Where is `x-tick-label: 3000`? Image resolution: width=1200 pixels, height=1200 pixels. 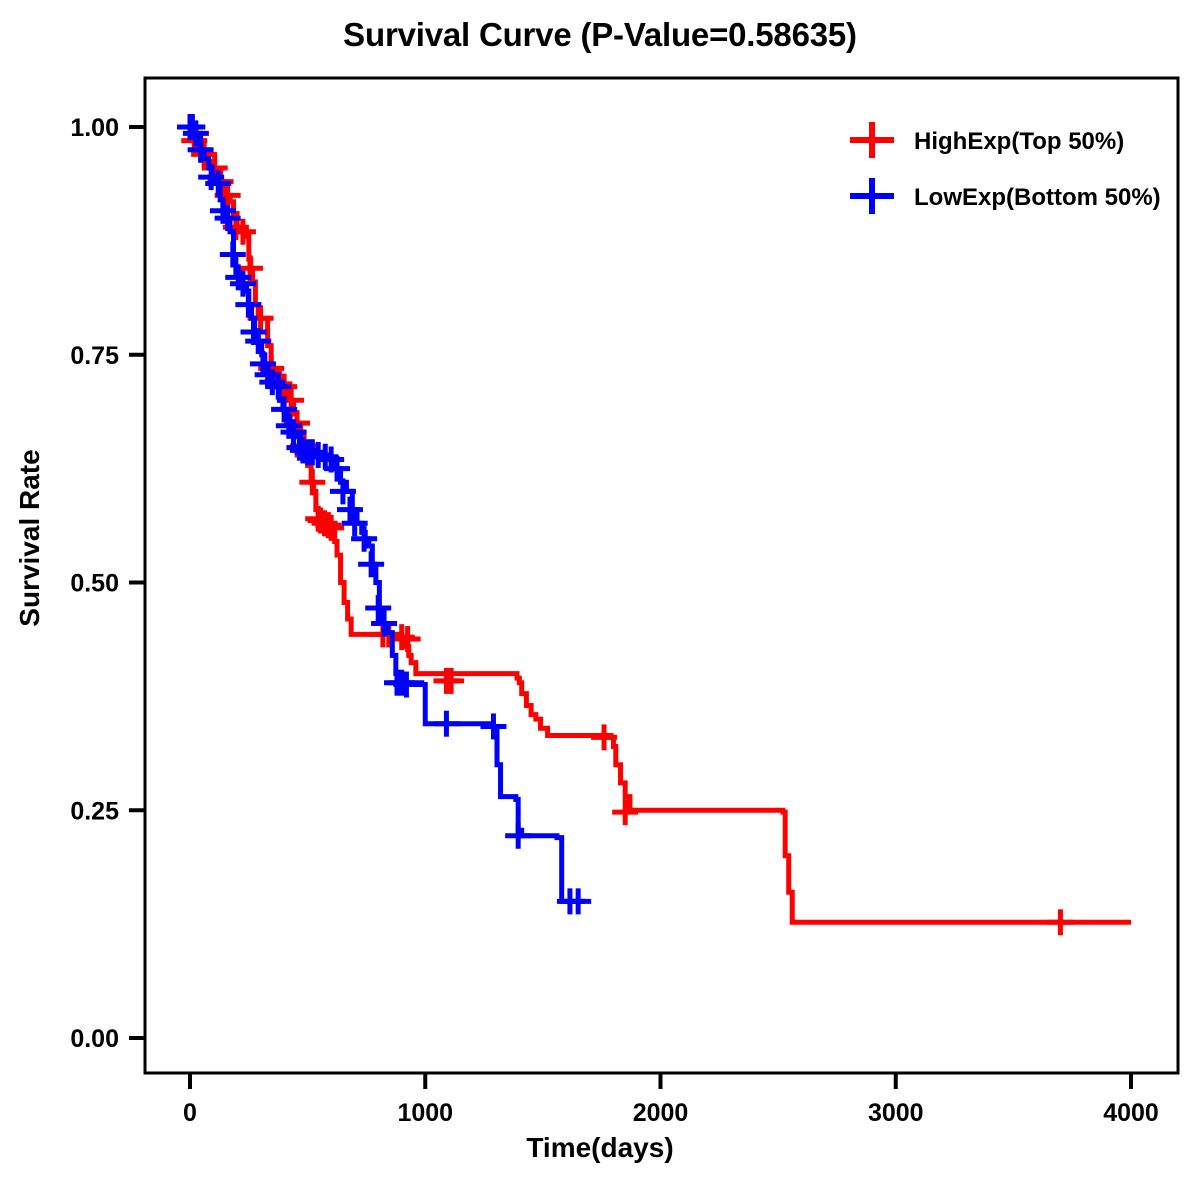 x-tick-label: 3000 is located at coordinates (896, 1113).